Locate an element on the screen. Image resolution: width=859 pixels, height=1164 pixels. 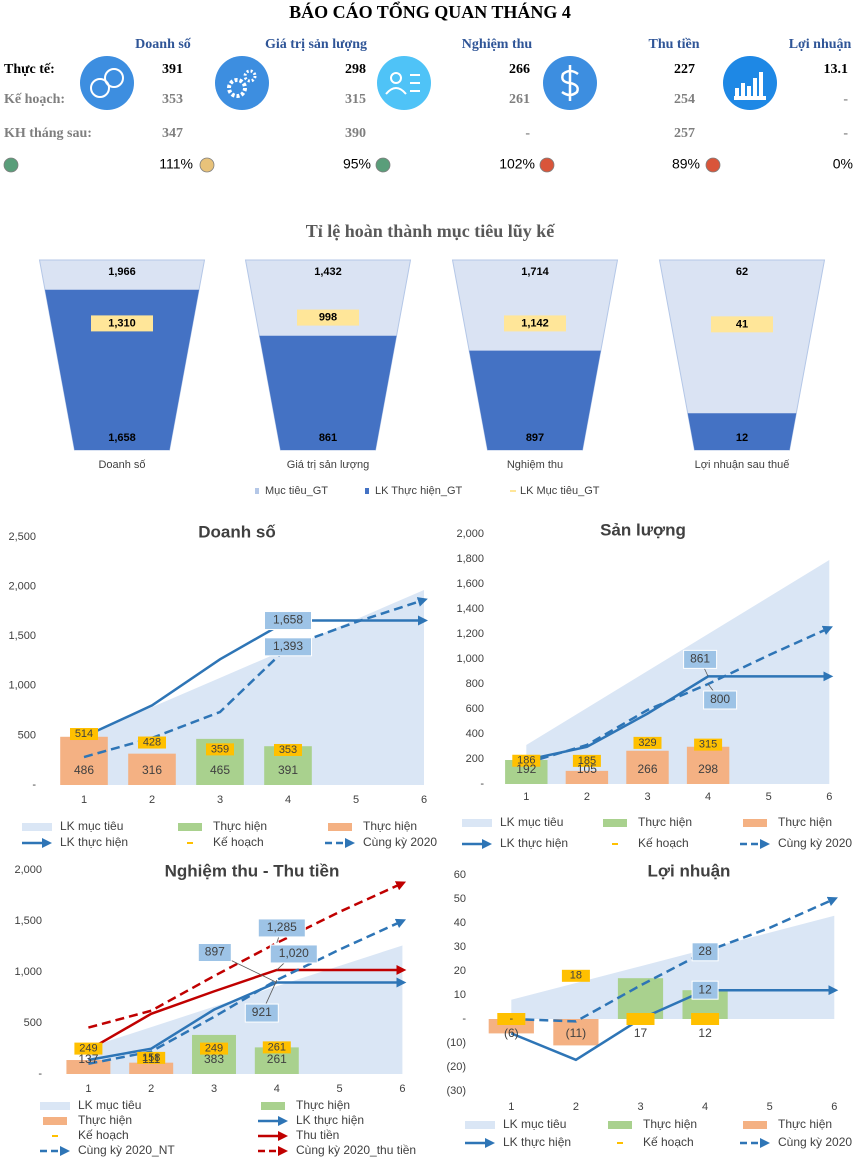
y-tick-label: 400 is located at coordinates (475, 734).